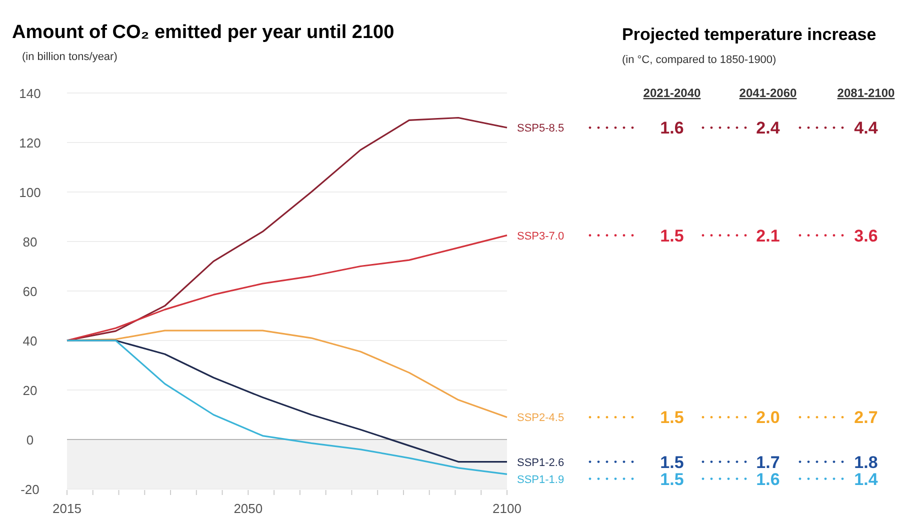 This screenshot has height=521, width=918. I want to click on y-tick-label: 60, so click(30, 291).